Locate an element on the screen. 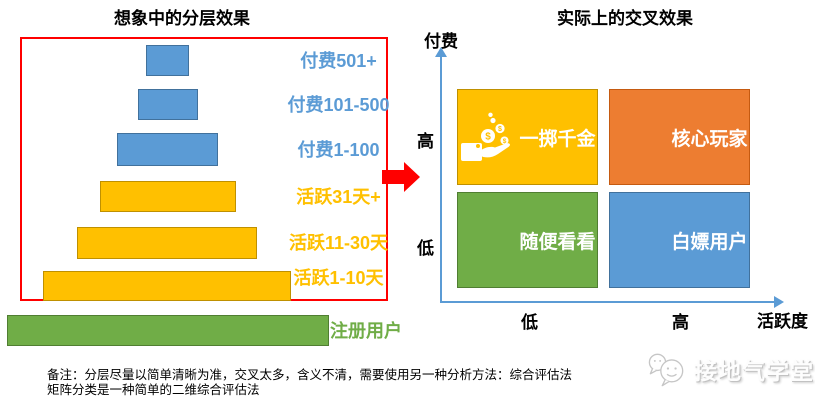  left-panel-title: 想象中的分层效果 is located at coordinates (182, 18).